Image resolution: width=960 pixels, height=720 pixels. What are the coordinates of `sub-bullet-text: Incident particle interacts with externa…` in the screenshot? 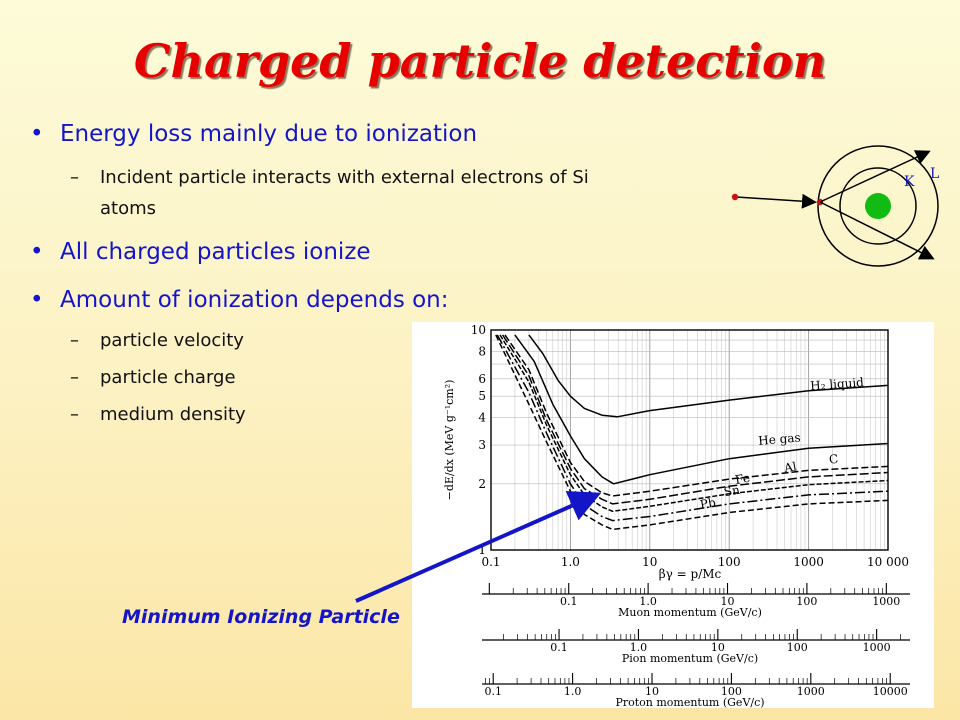 It's located at (344, 177).